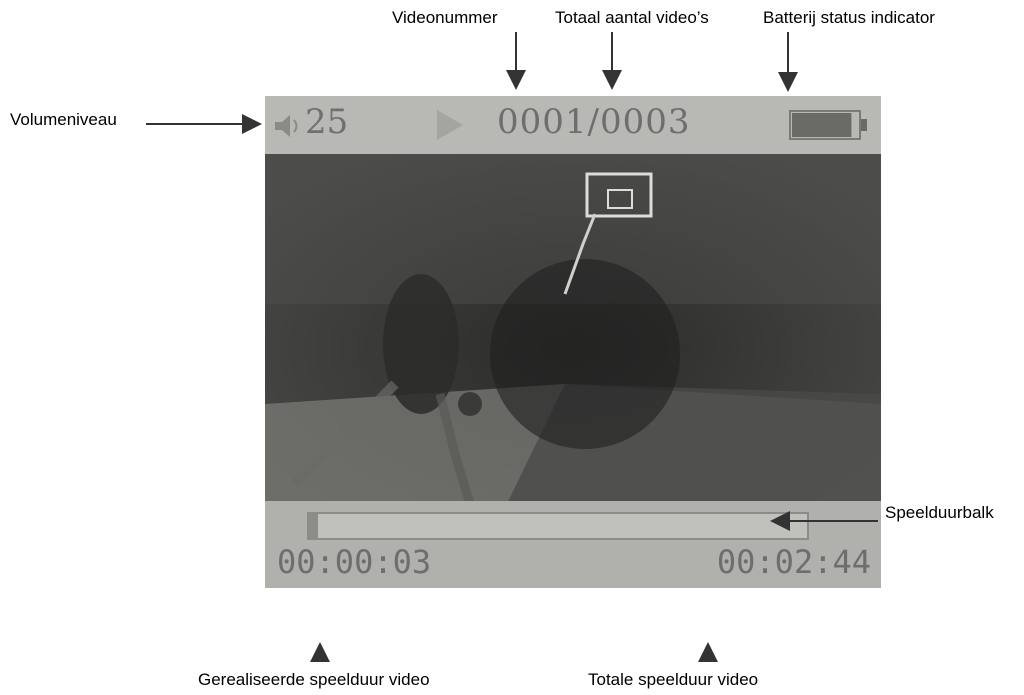 The width and height of the screenshot is (1024, 695). What do you see at coordinates (558, 526) in the screenshot?
I see `progress-bar` at bounding box center [558, 526].